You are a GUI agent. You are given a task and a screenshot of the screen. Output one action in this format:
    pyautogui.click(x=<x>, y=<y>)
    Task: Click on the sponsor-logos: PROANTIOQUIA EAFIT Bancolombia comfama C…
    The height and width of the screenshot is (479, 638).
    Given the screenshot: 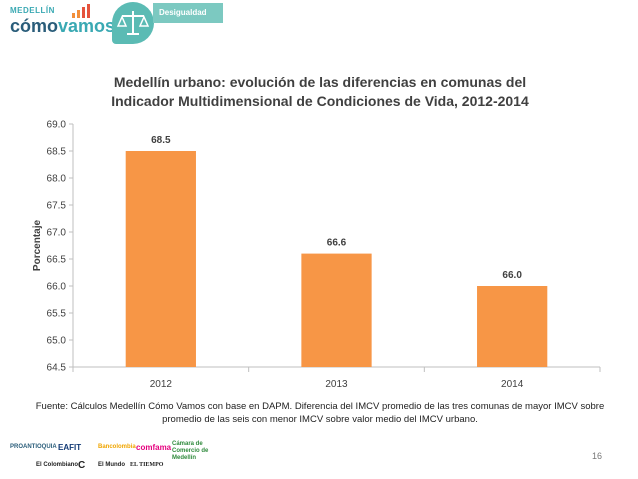 What is the action you would take?
    pyautogui.click(x=130, y=458)
    